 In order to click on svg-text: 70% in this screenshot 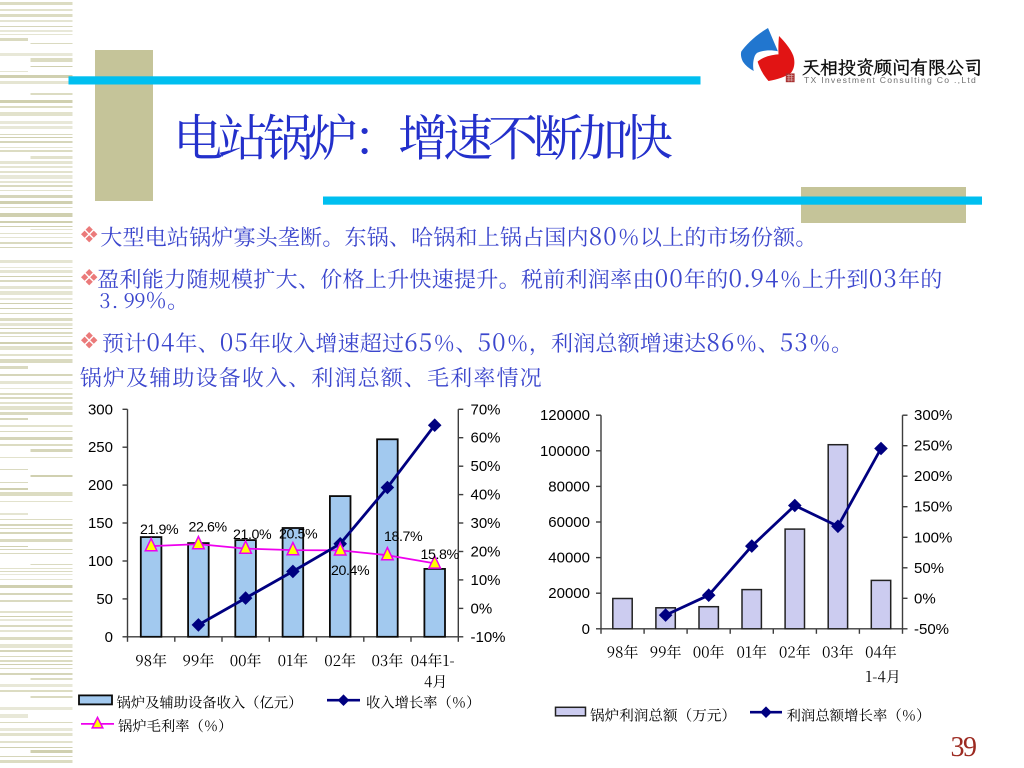, I will do `click(486, 409)`.